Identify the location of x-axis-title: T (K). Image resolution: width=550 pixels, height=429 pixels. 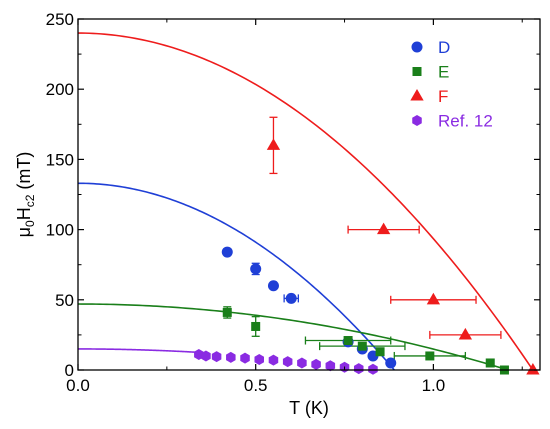
(309, 408).